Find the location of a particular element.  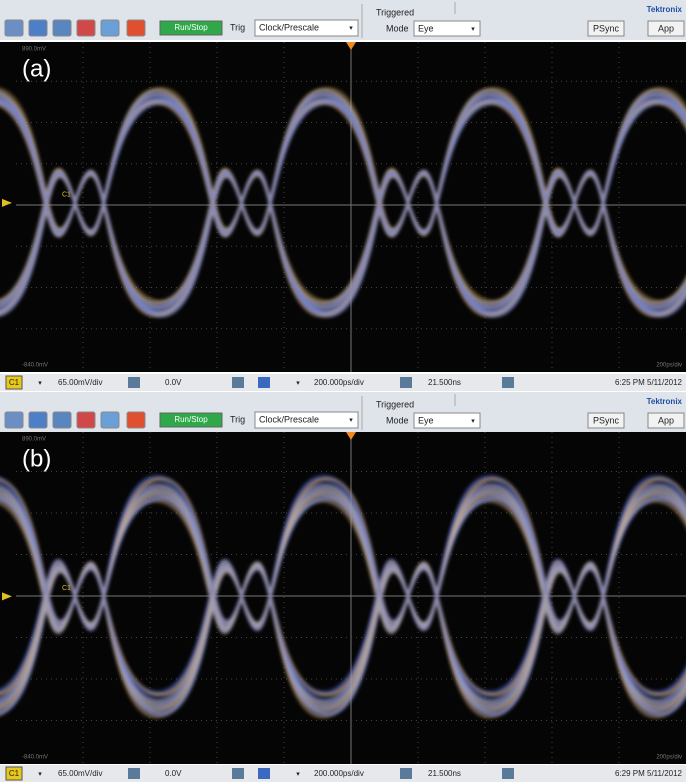

timestamp: 6:25 PM 5/11/2012 is located at coordinates (649, 382).